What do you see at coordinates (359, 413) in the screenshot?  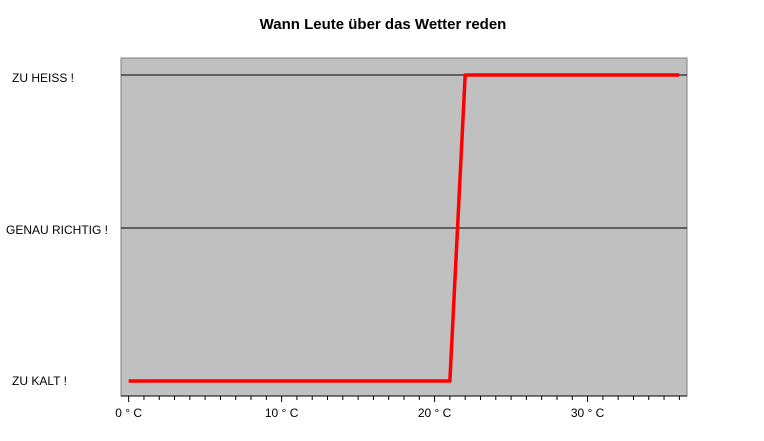 I see `x-axis-labels: 0 ° C 10 ° C 20 ° C 30 ° C` at bounding box center [359, 413].